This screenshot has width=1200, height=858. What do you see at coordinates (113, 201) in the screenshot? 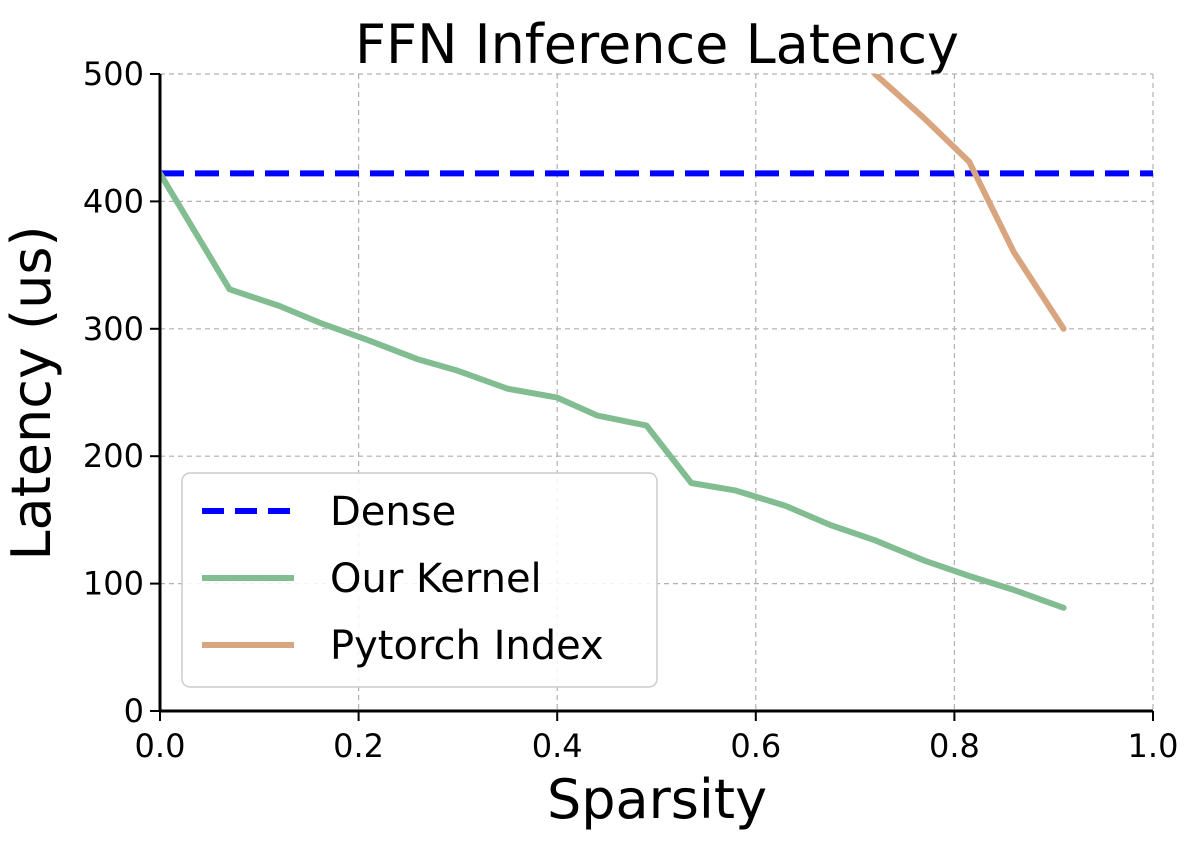
I see `y-tick-label: 400` at bounding box center [113, 201].